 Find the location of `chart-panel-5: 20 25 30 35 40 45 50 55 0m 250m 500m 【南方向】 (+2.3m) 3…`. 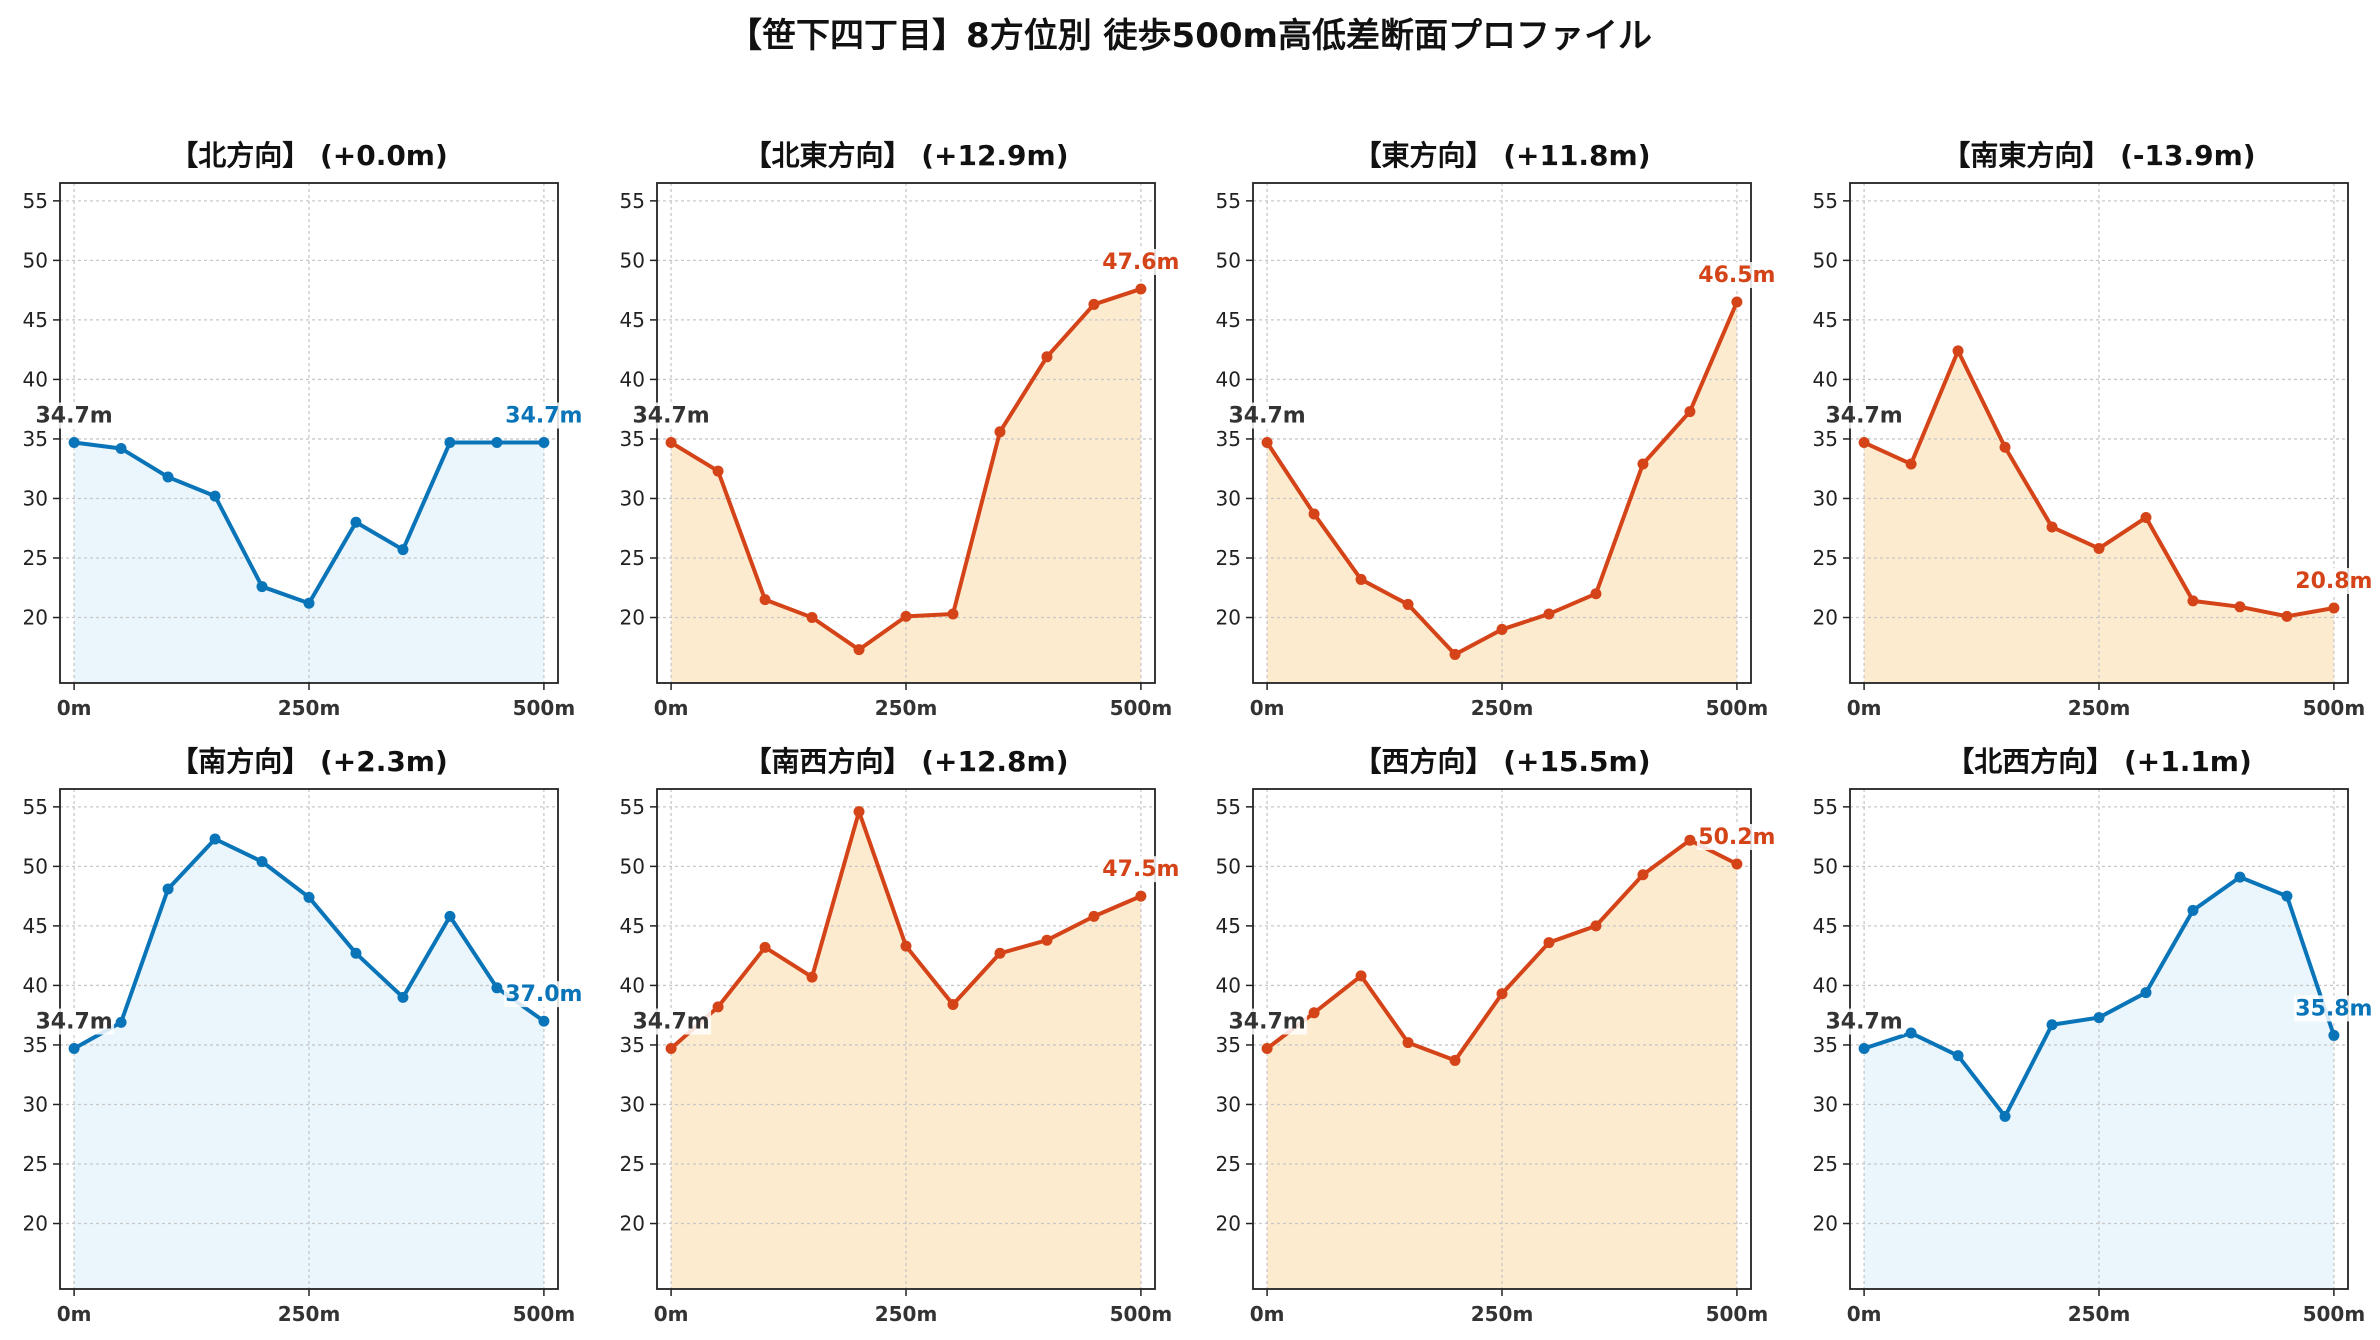

chart-panel-5: 20 25 30 35 40 45 50 55 0m 250m 500m 【南方向】 (+2.3m) 3… is located at coordinates (303, 1035).